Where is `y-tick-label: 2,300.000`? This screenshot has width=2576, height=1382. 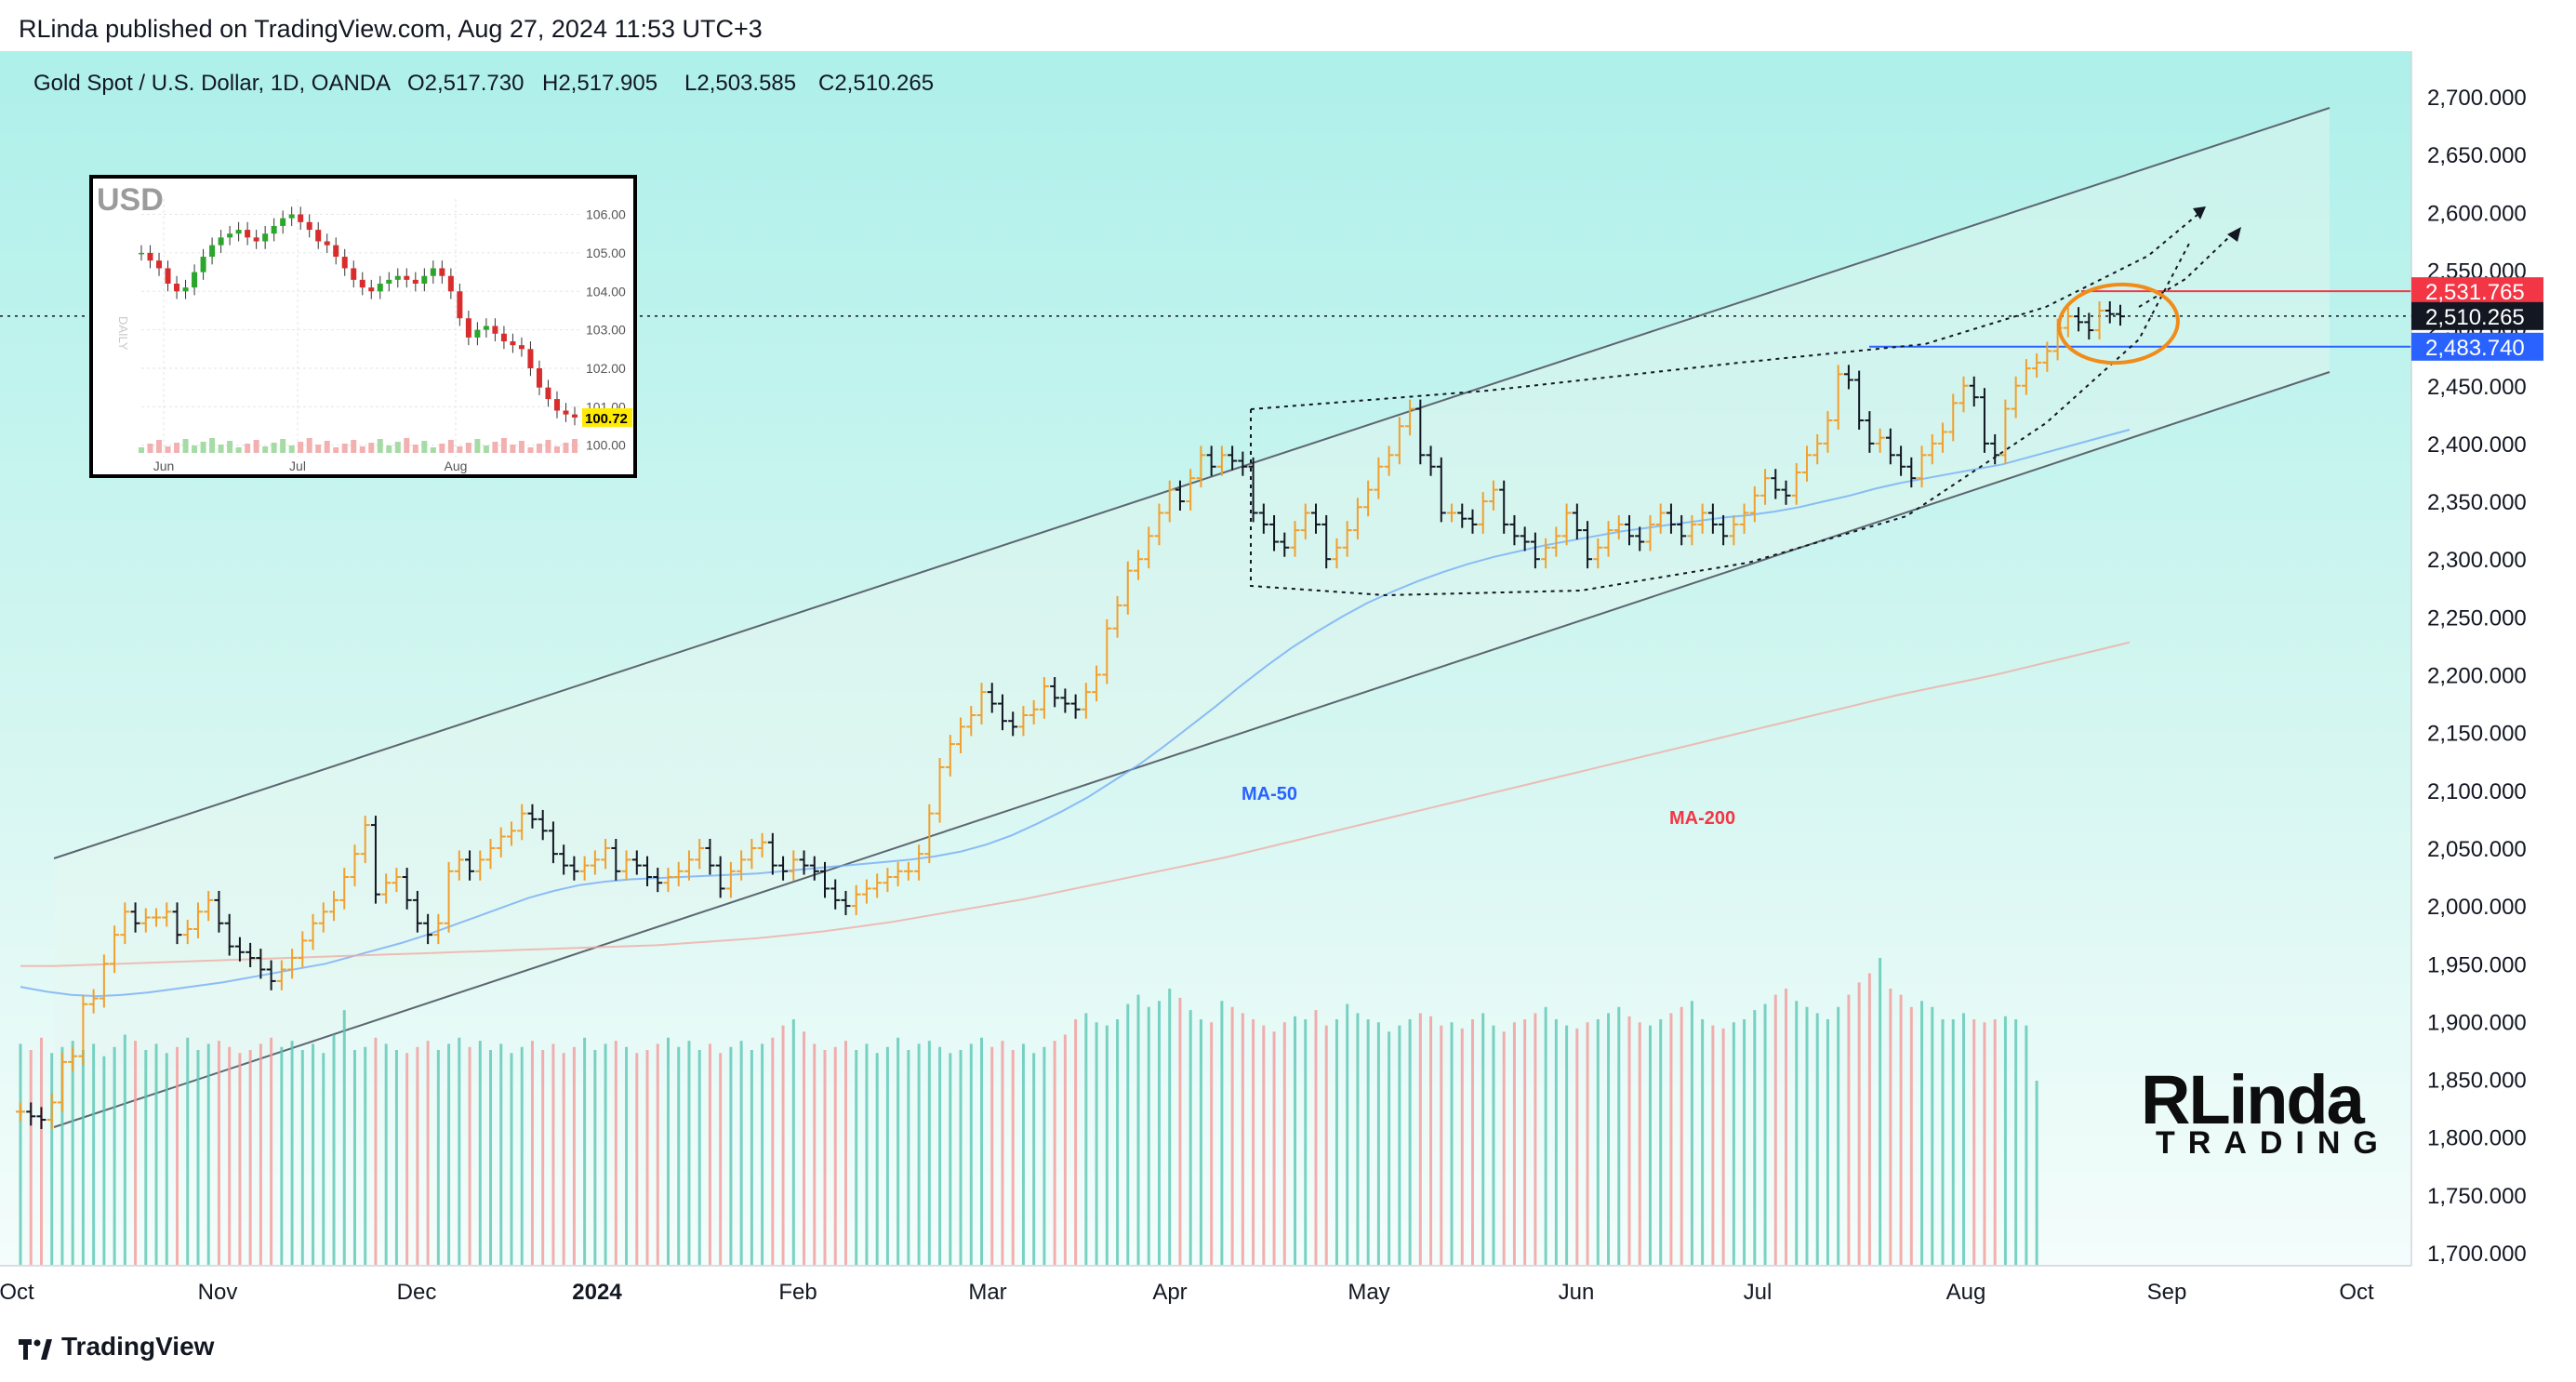 y-tick-label: 2,300.000 is located at coordinates (2477, 560).